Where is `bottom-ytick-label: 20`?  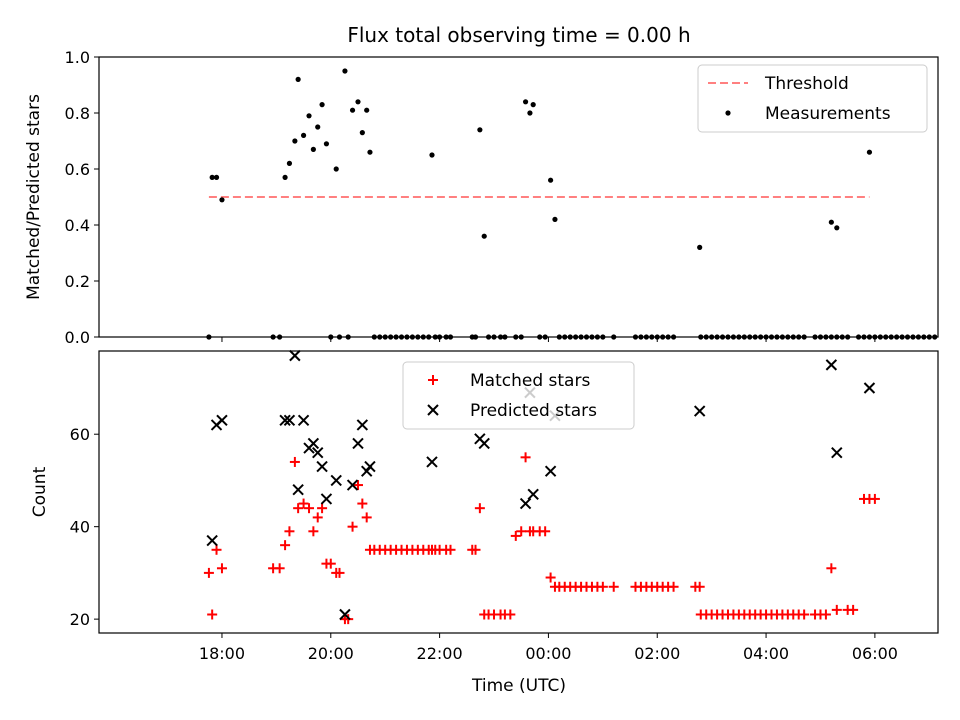 bottom-ytick-label: 20 is located at coordinates (80, 619).